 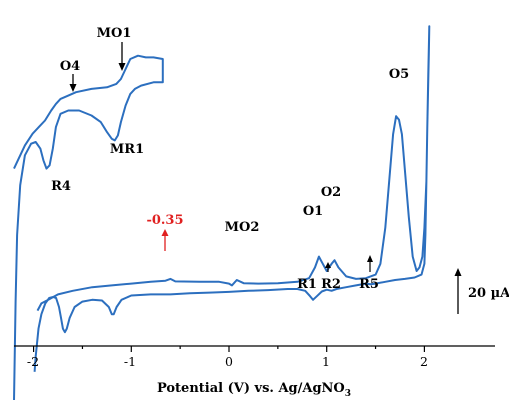 What do you see at coordinates (70, 66) in the screenshot?
I see `peak-label-o4: O4` at bounding box center [70, 66].